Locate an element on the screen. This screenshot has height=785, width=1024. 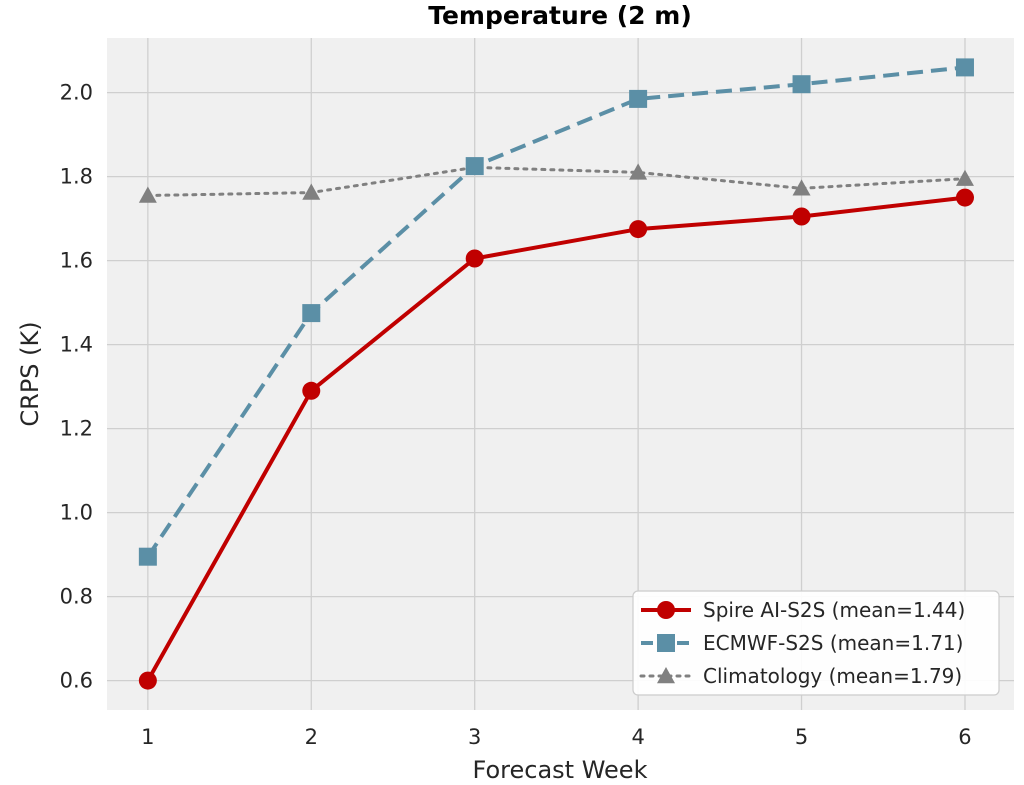
y-axis-label: CRPS (K) is located at coordinates (30, 373).